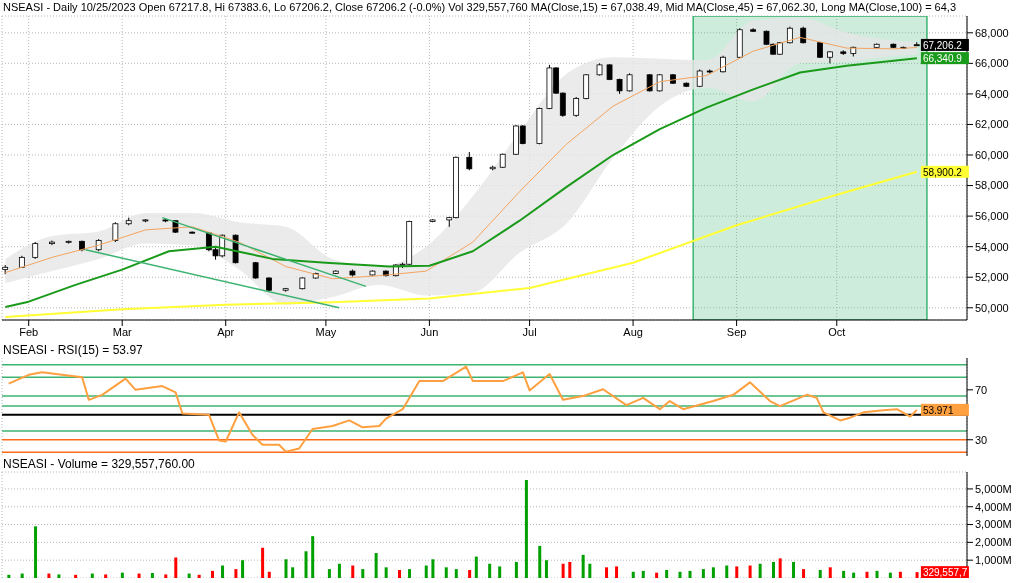 The height and width of the screenshot is (583, 1024). Describe the element at coordinates (73, 350) in the screenshot. I see `chart-title: NSEASI - RSI(15) = 53.97` at that location.